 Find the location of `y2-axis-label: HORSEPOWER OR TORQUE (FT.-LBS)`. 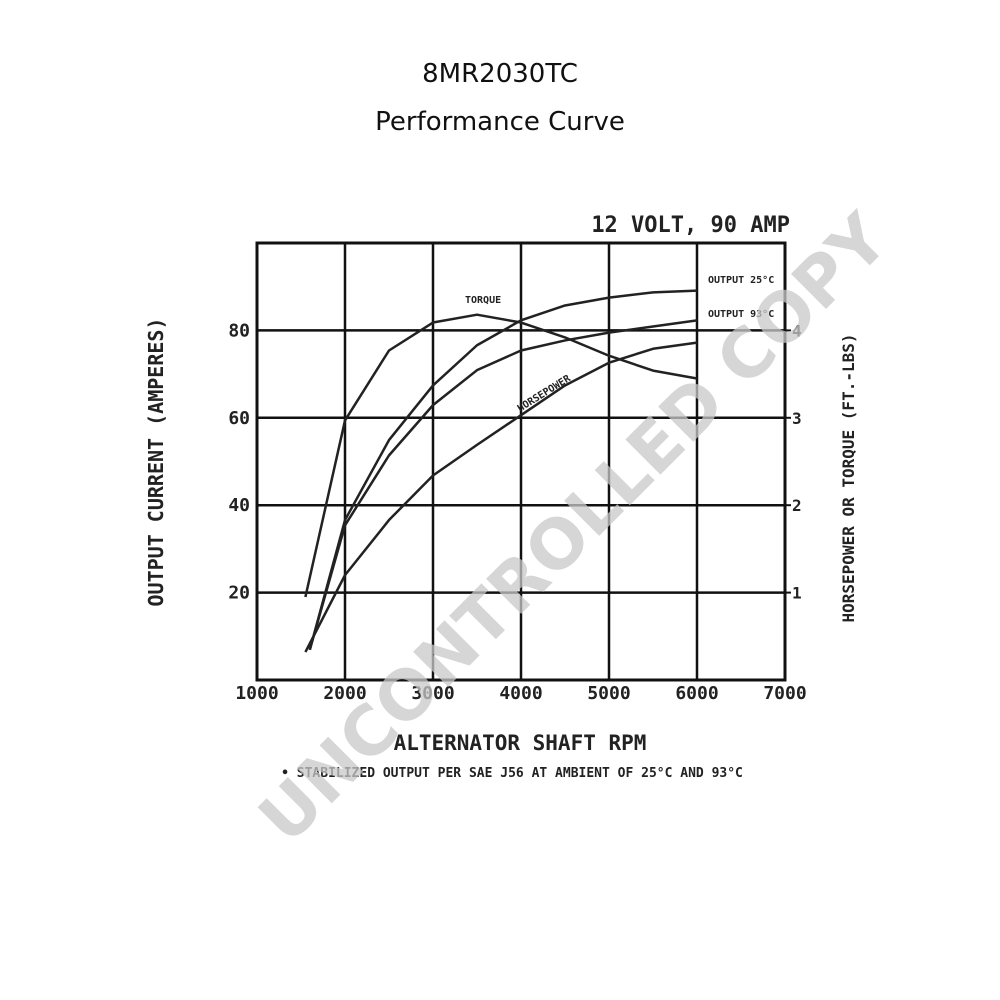

y2-axis-label: HORSEPOWER OR TORQUE (FT.-LBS) is located at coordinates (848, 478).